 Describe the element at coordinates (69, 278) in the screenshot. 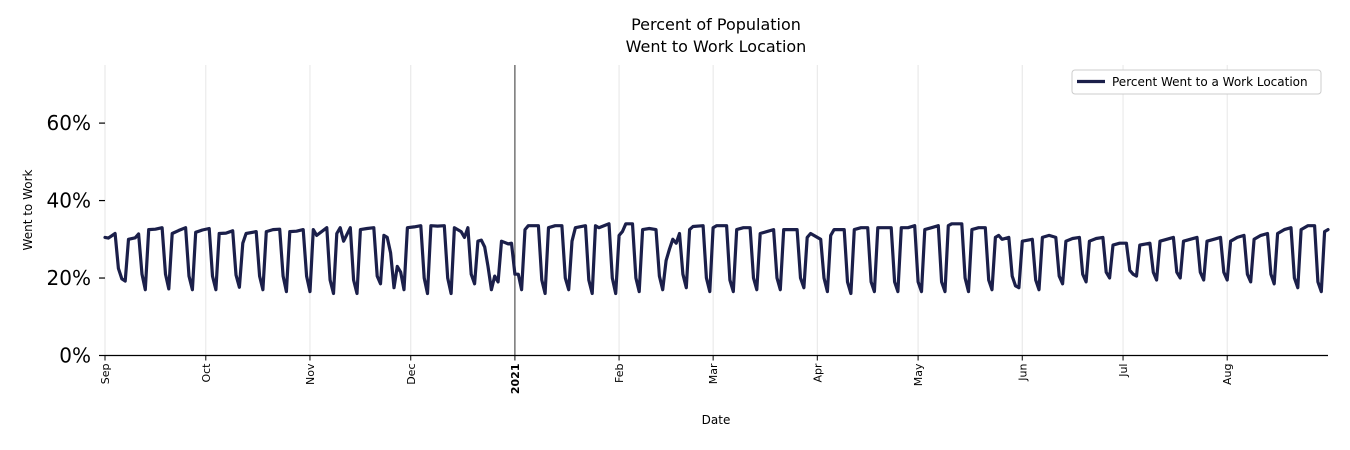

I see `y-tick-label: 20%` at that location.